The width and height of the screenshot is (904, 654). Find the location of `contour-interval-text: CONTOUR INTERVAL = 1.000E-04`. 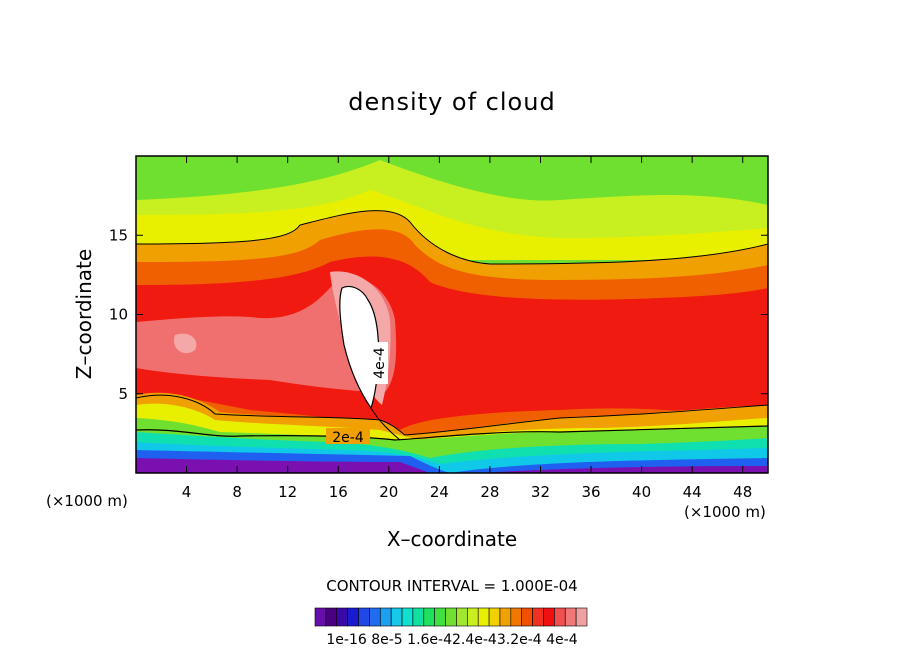

contour-interval-text: CONTOUR INTERVAL = 1.000E-04 is located at coordinates (452, 586).